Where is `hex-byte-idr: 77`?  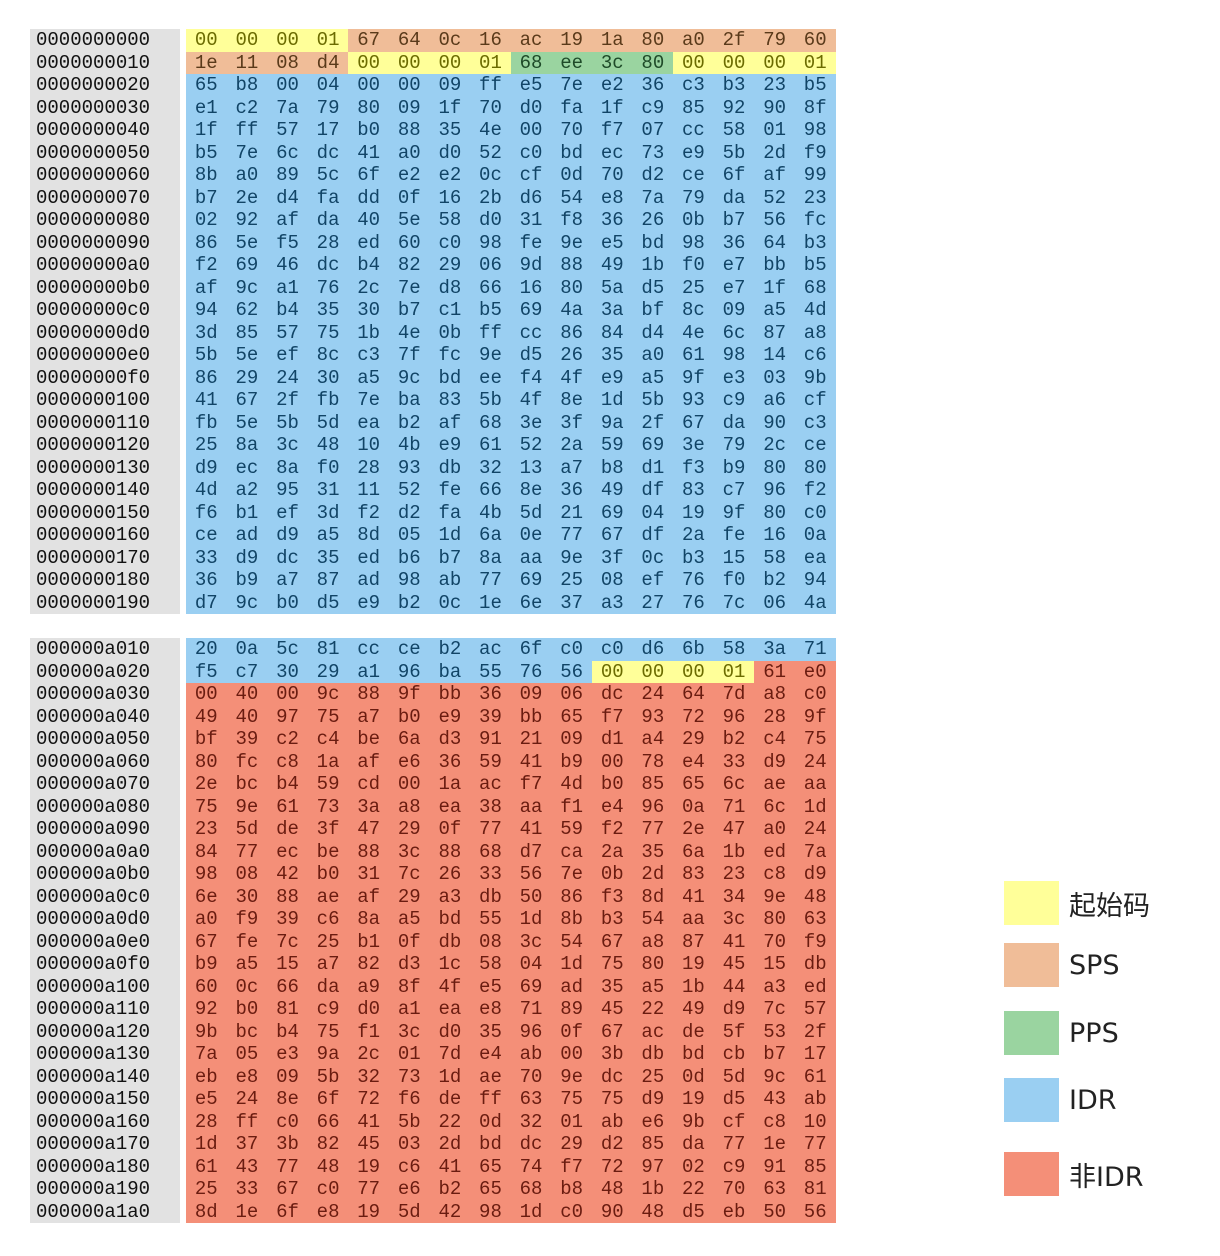
hex-byte-idr: 77 is located at coordinates (571, 535).